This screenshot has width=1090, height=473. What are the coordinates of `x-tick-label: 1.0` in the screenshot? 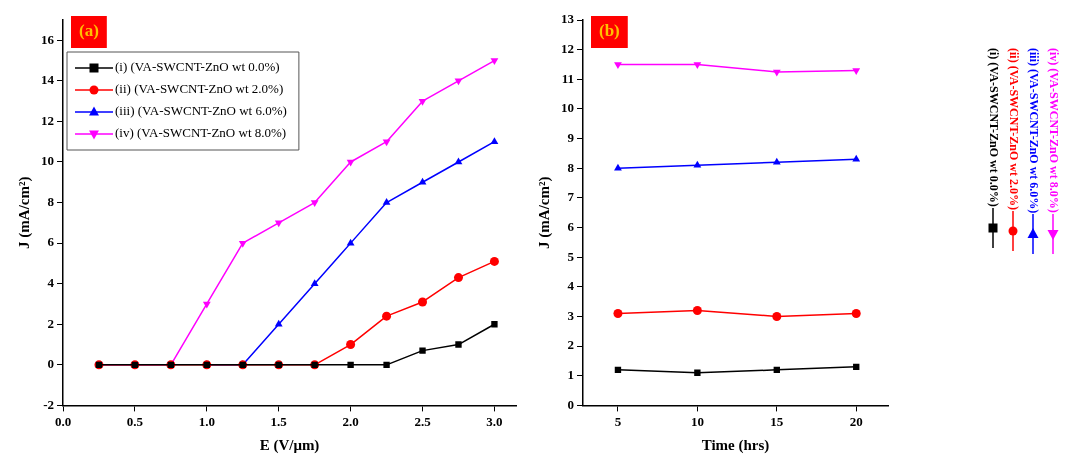 It's located at (206, 421).